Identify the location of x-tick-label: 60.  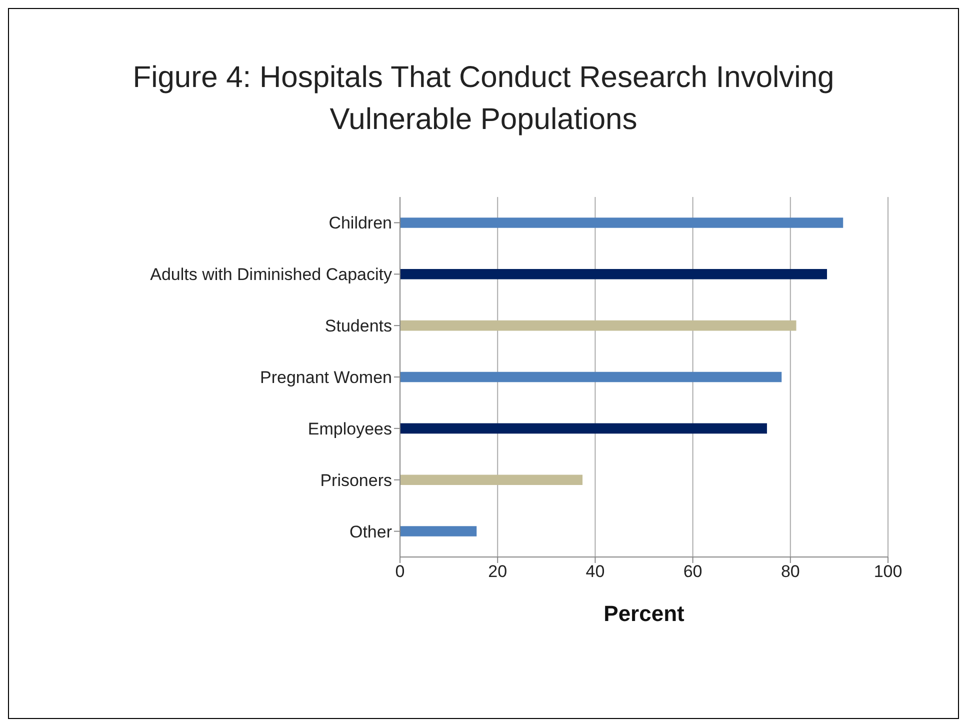
(692, 572).